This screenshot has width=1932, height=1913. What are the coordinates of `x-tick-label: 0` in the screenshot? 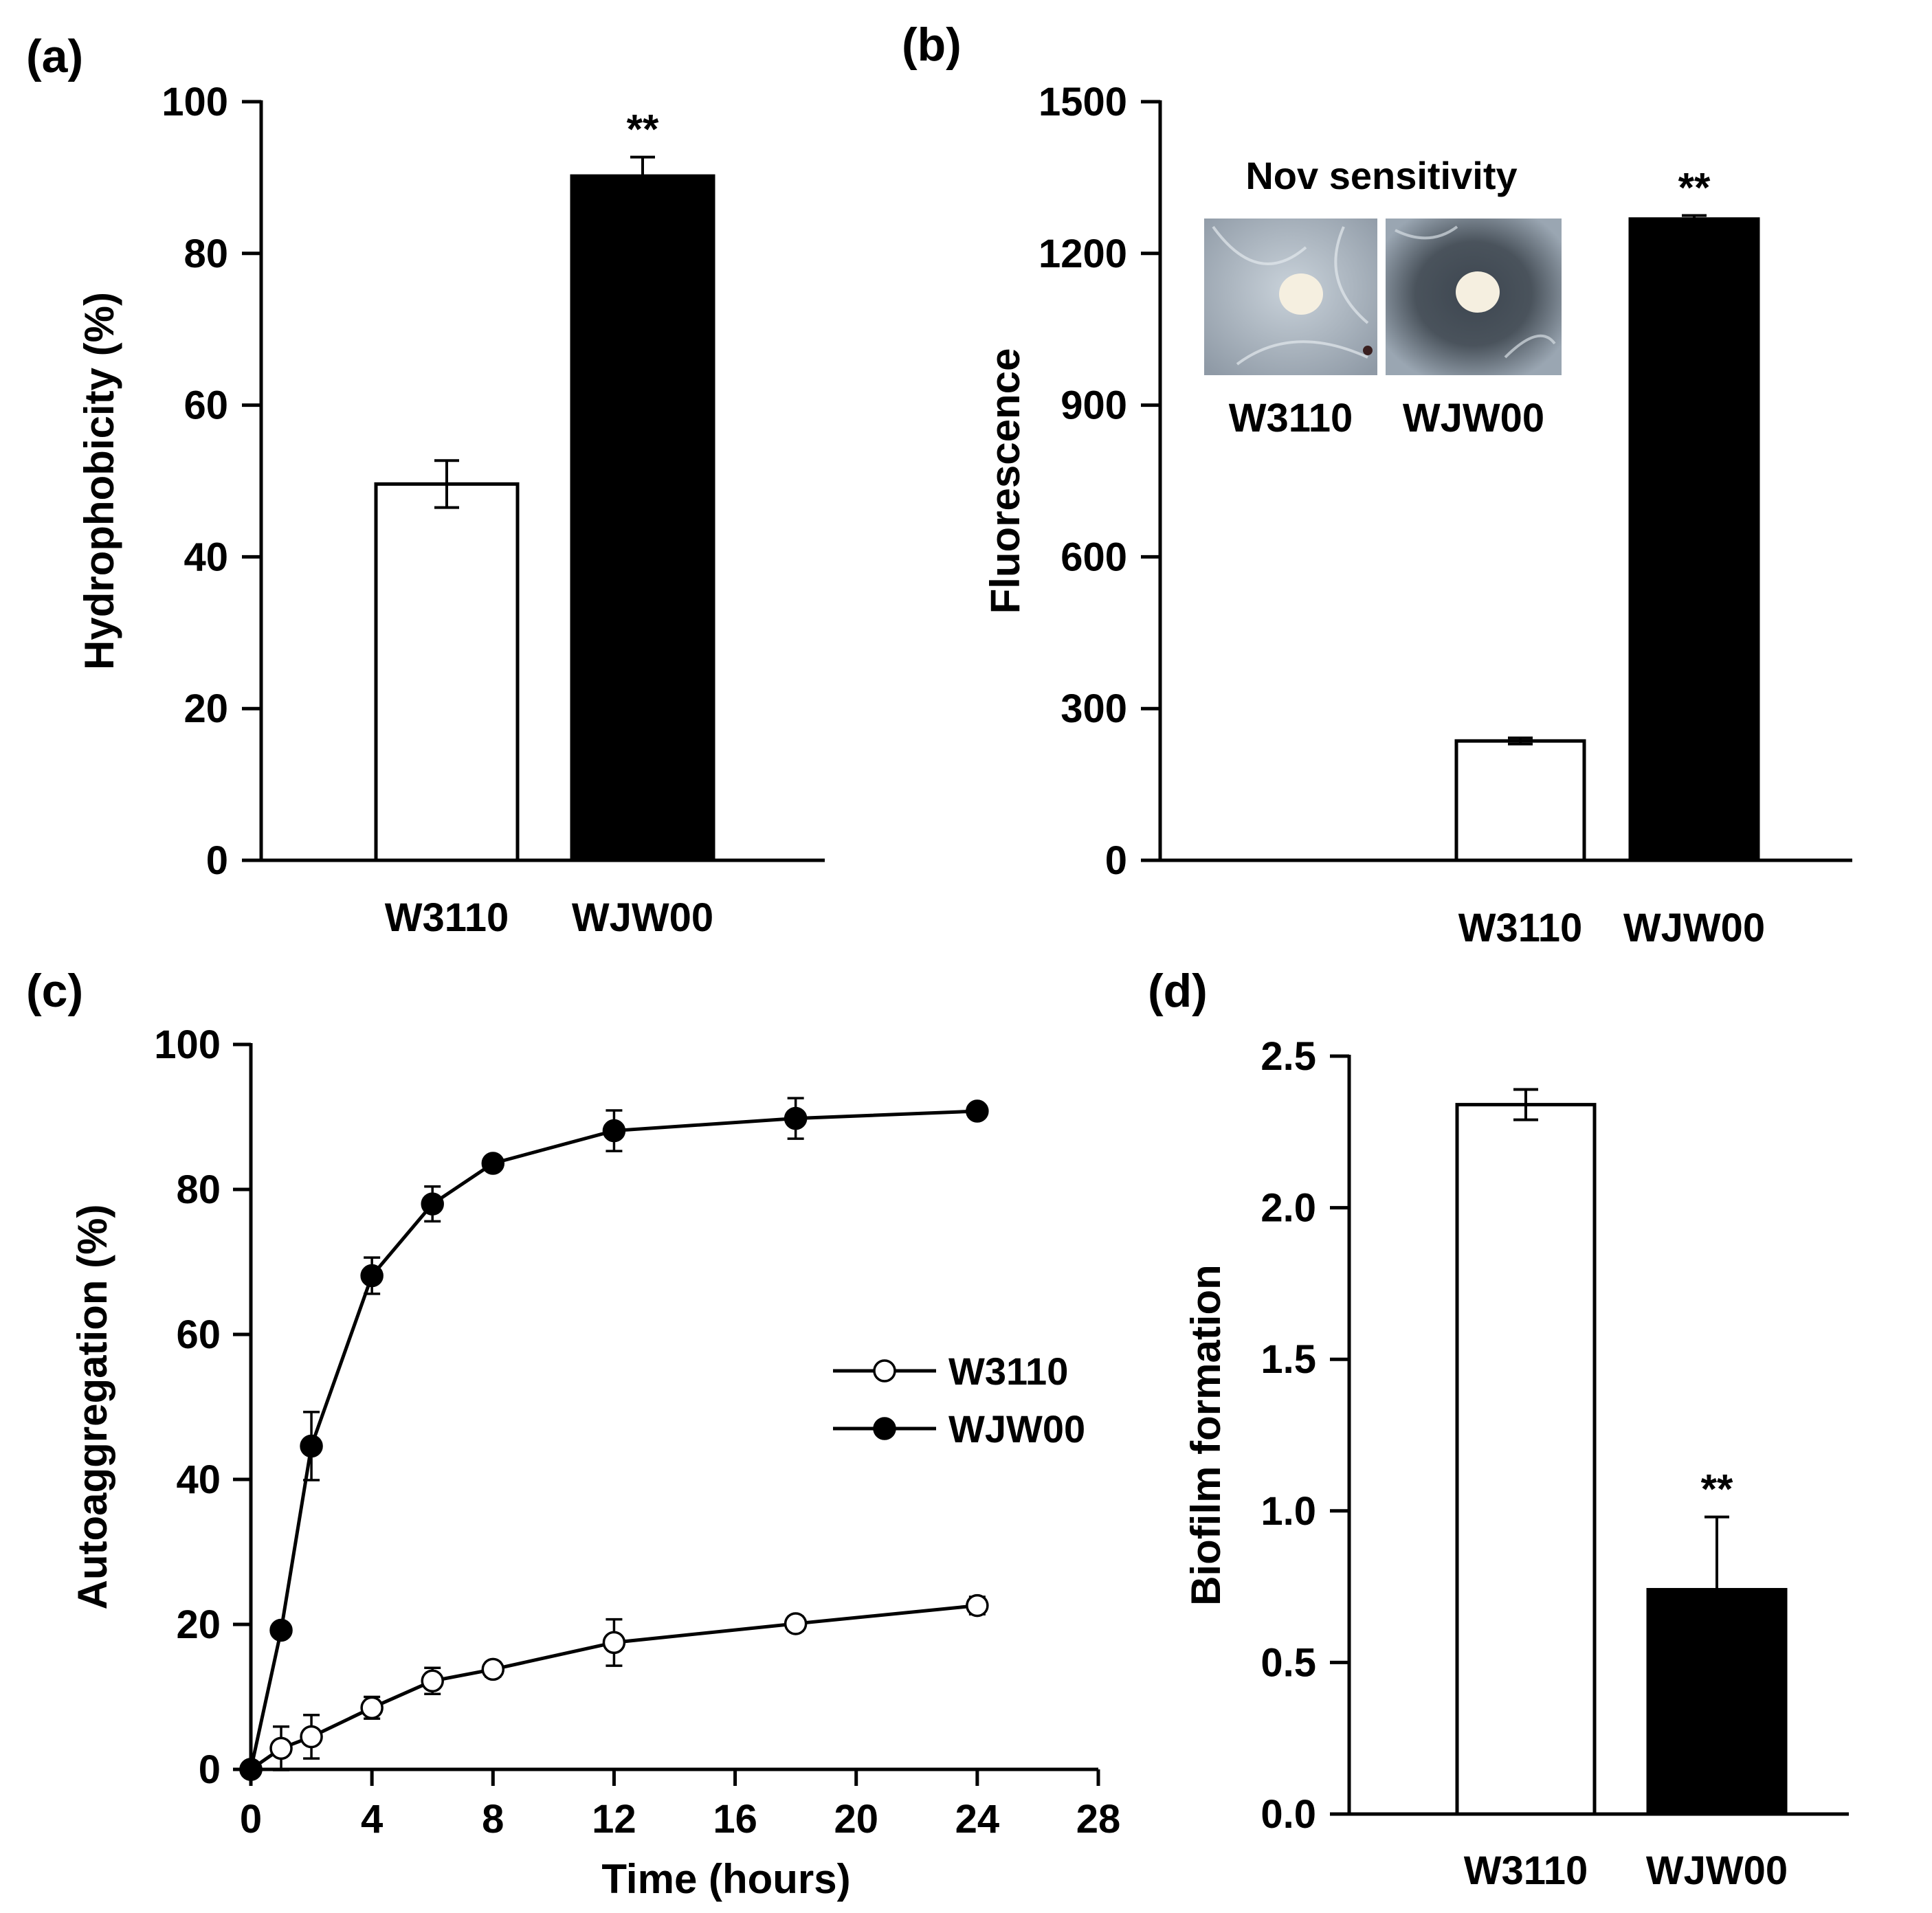 It's located at (251, 1819).